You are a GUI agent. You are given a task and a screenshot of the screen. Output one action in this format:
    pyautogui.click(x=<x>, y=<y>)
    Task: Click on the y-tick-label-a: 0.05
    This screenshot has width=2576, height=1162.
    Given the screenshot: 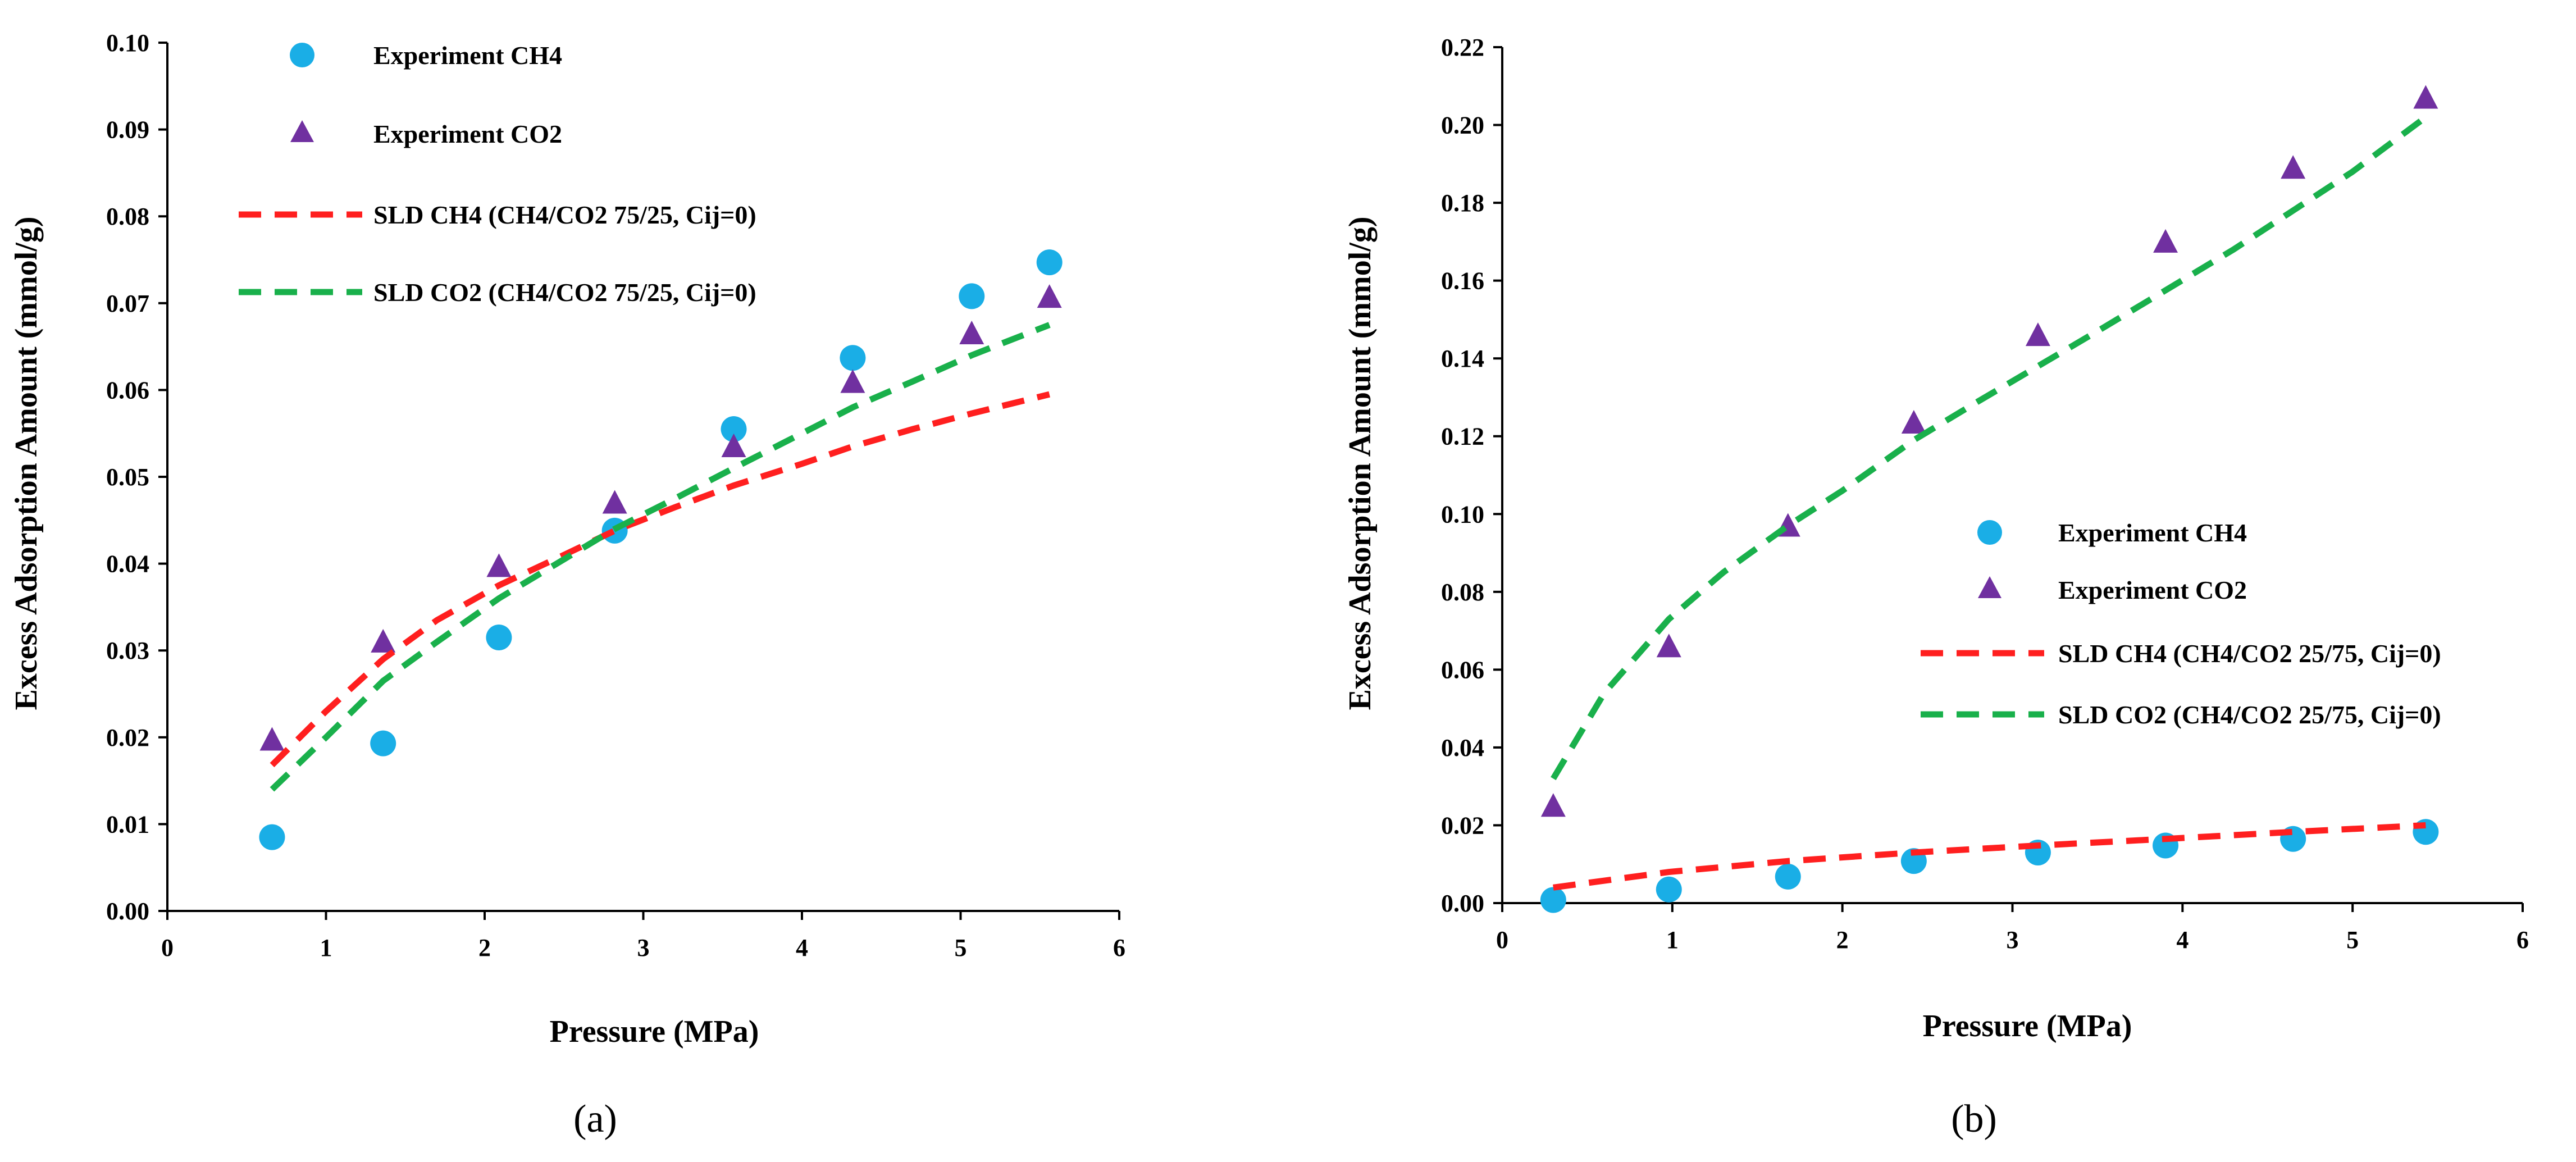 What is the action you would take?
    pyautogui.click(x=127, y=477)
    